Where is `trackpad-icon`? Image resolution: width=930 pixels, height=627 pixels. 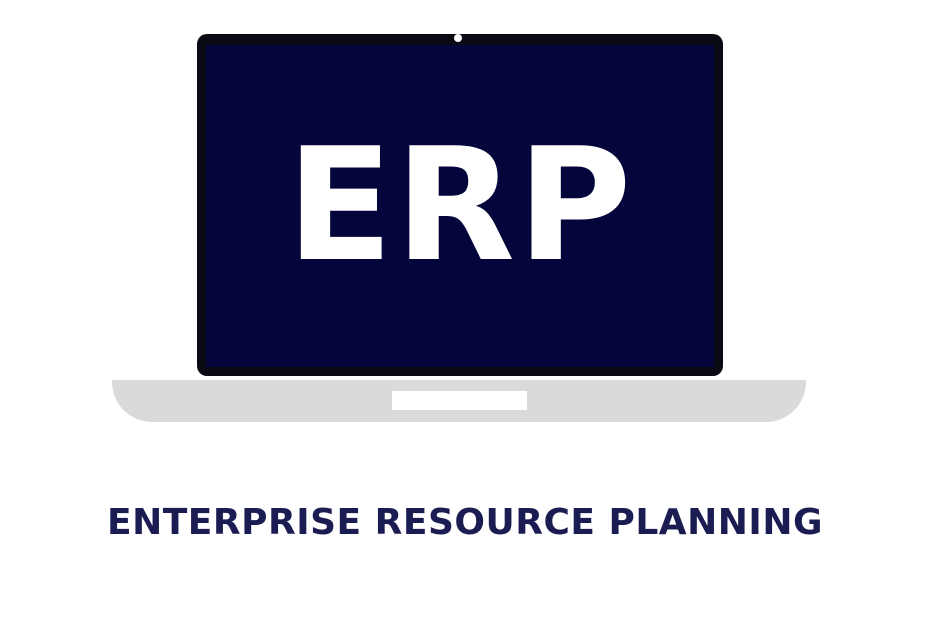
trackpad-icon is located at coordinates (459, 400).